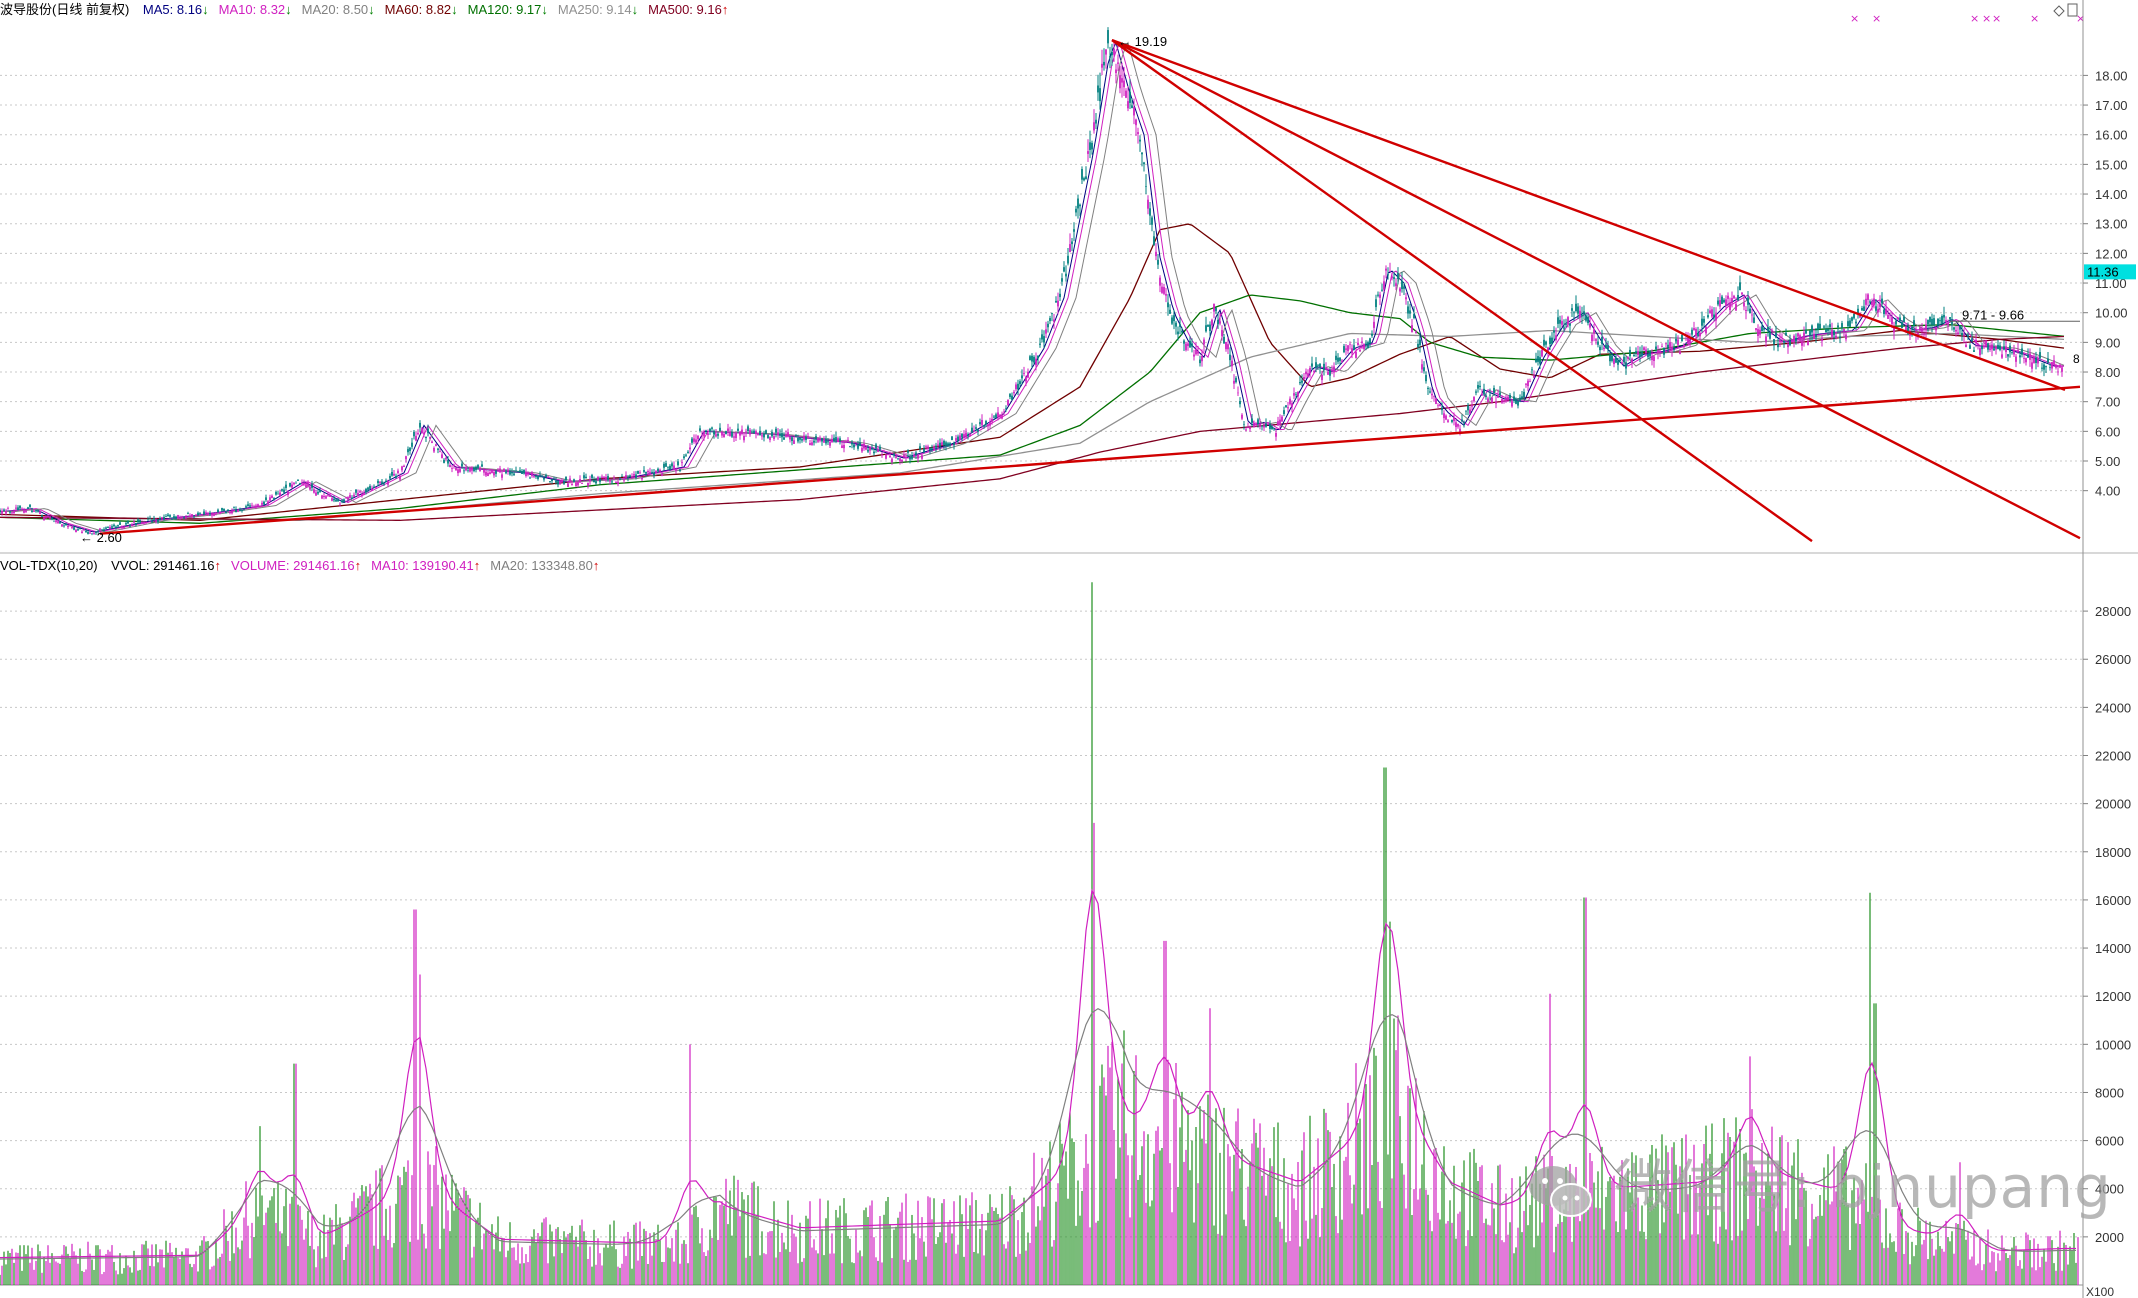 The height and width of the screenshot is (1298, 2138). What do you see at coordinates (688, 9) in the screenshot?
I see `price-legend-item-6: MA500: 9.16↑` at bounding box center [688, 9].